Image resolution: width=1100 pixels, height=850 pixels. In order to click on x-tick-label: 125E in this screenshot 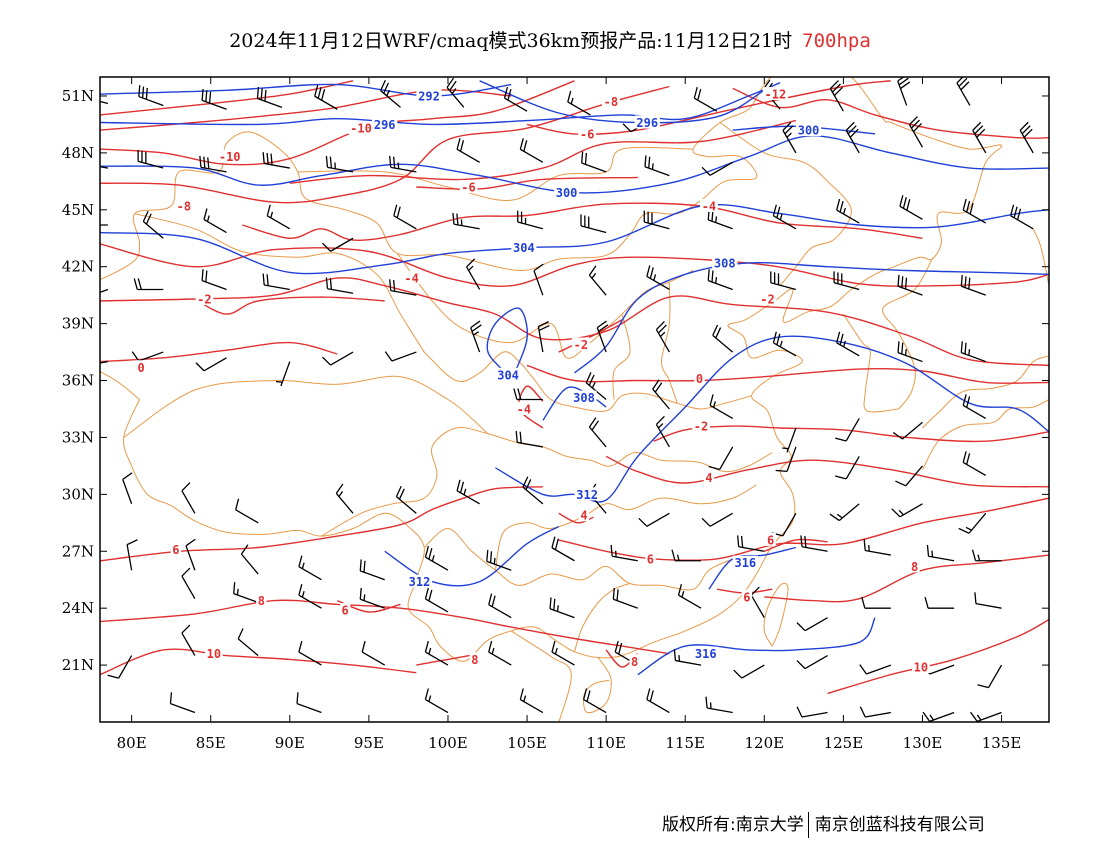, I will do `click(844, 743)`.